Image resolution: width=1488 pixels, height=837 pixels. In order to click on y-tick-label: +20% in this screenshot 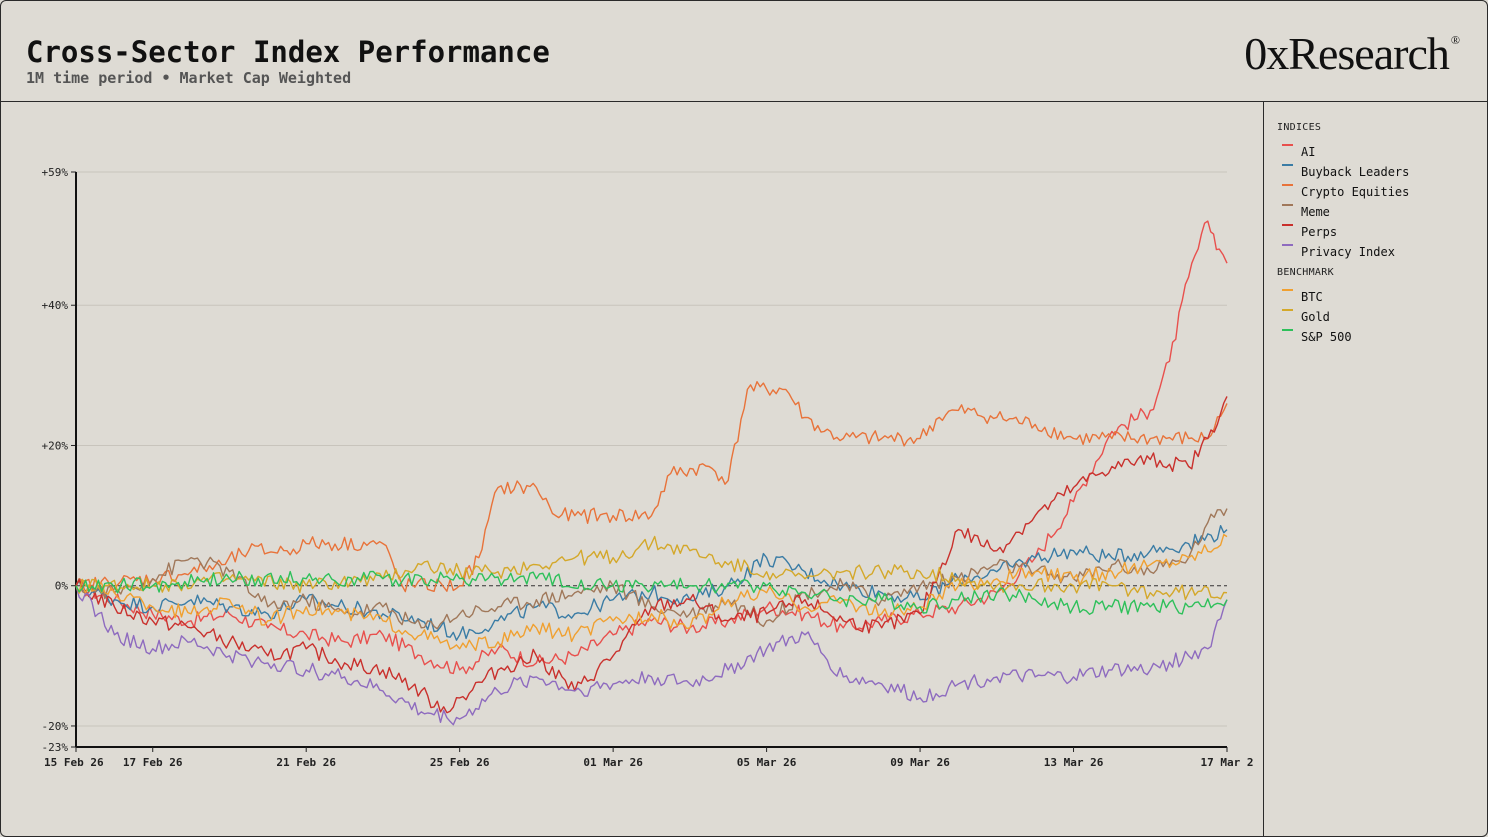, I will do `click(55, 445)`.